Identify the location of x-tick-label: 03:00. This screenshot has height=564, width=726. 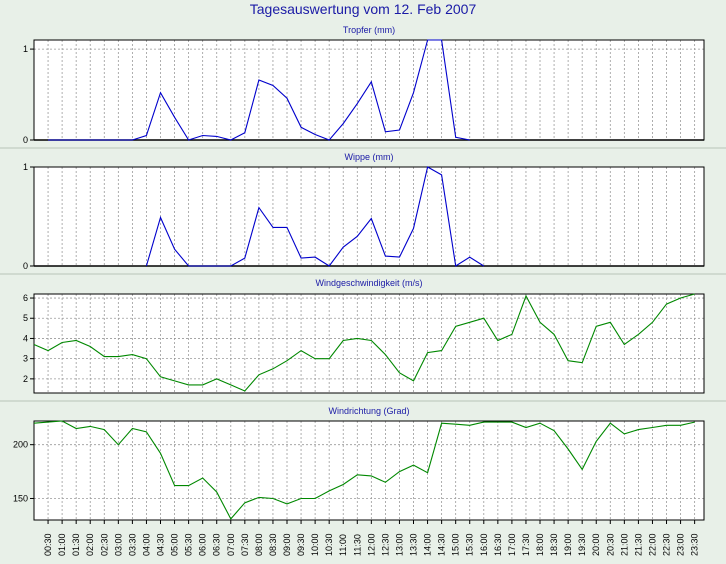
(118, 544).